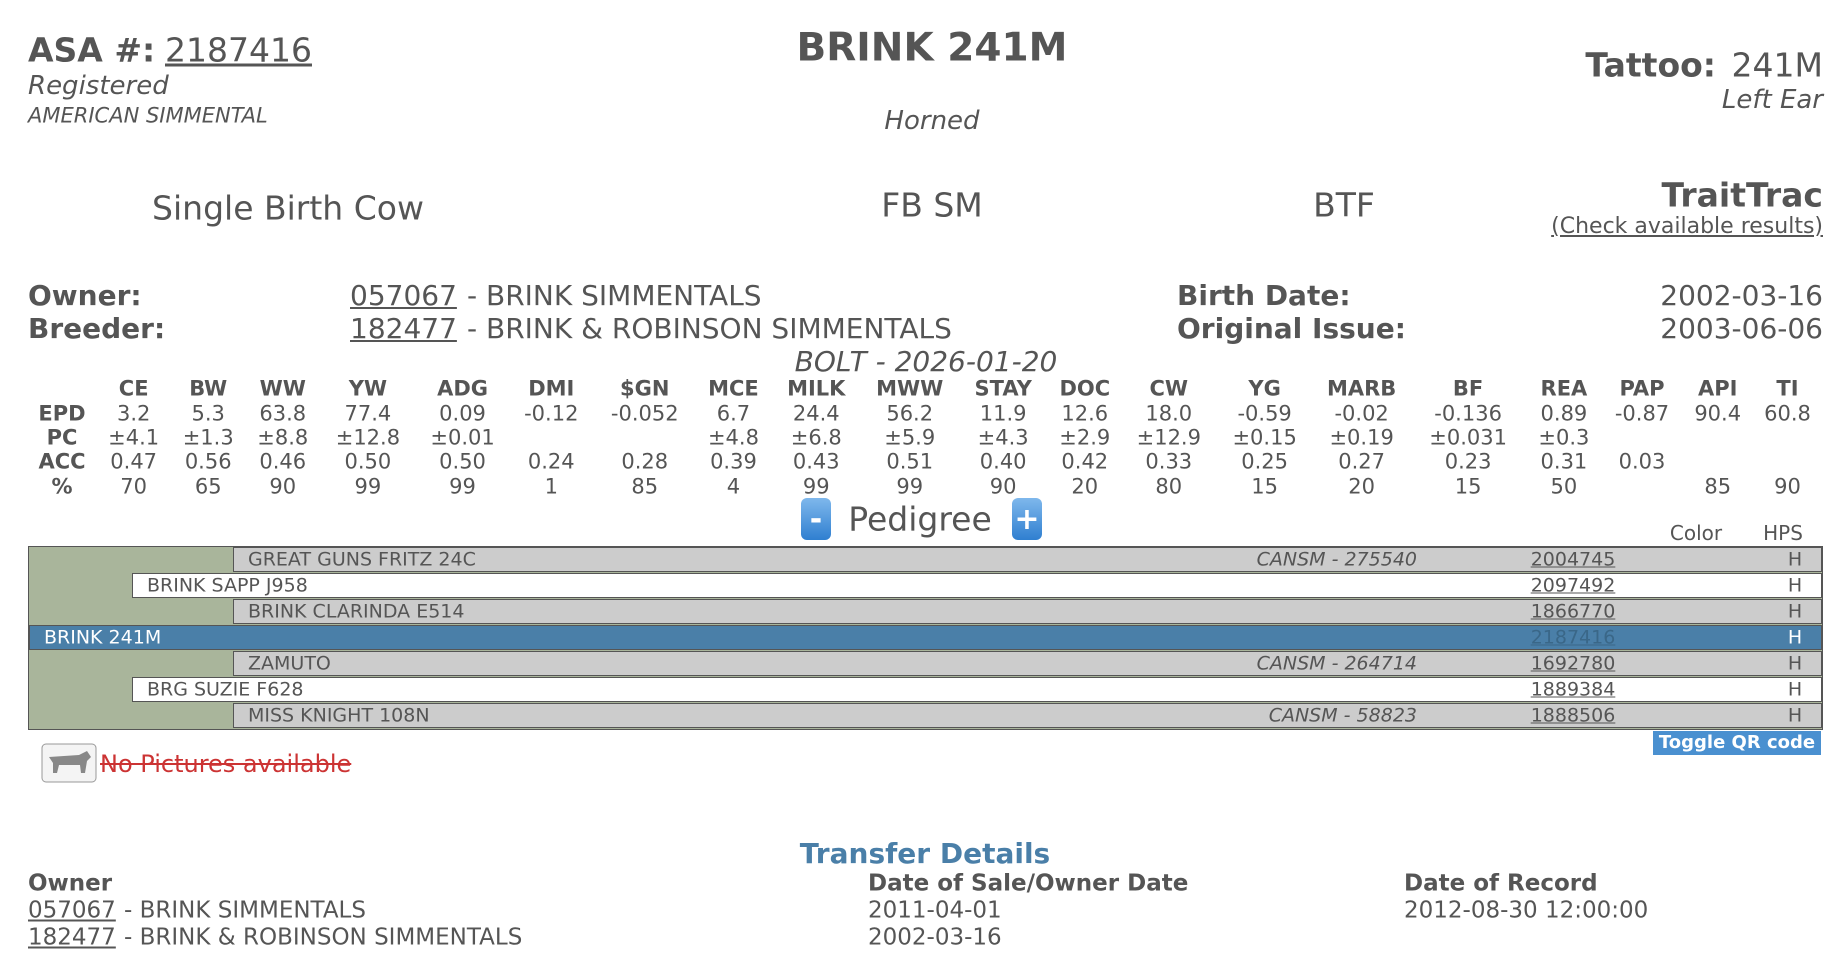 Image resolution: width=1846 pixels, height=958 pixels. Describe the element at coordinates (932, 48) in the screenshot. I see `animal-name: BRINK 241M` at that location.